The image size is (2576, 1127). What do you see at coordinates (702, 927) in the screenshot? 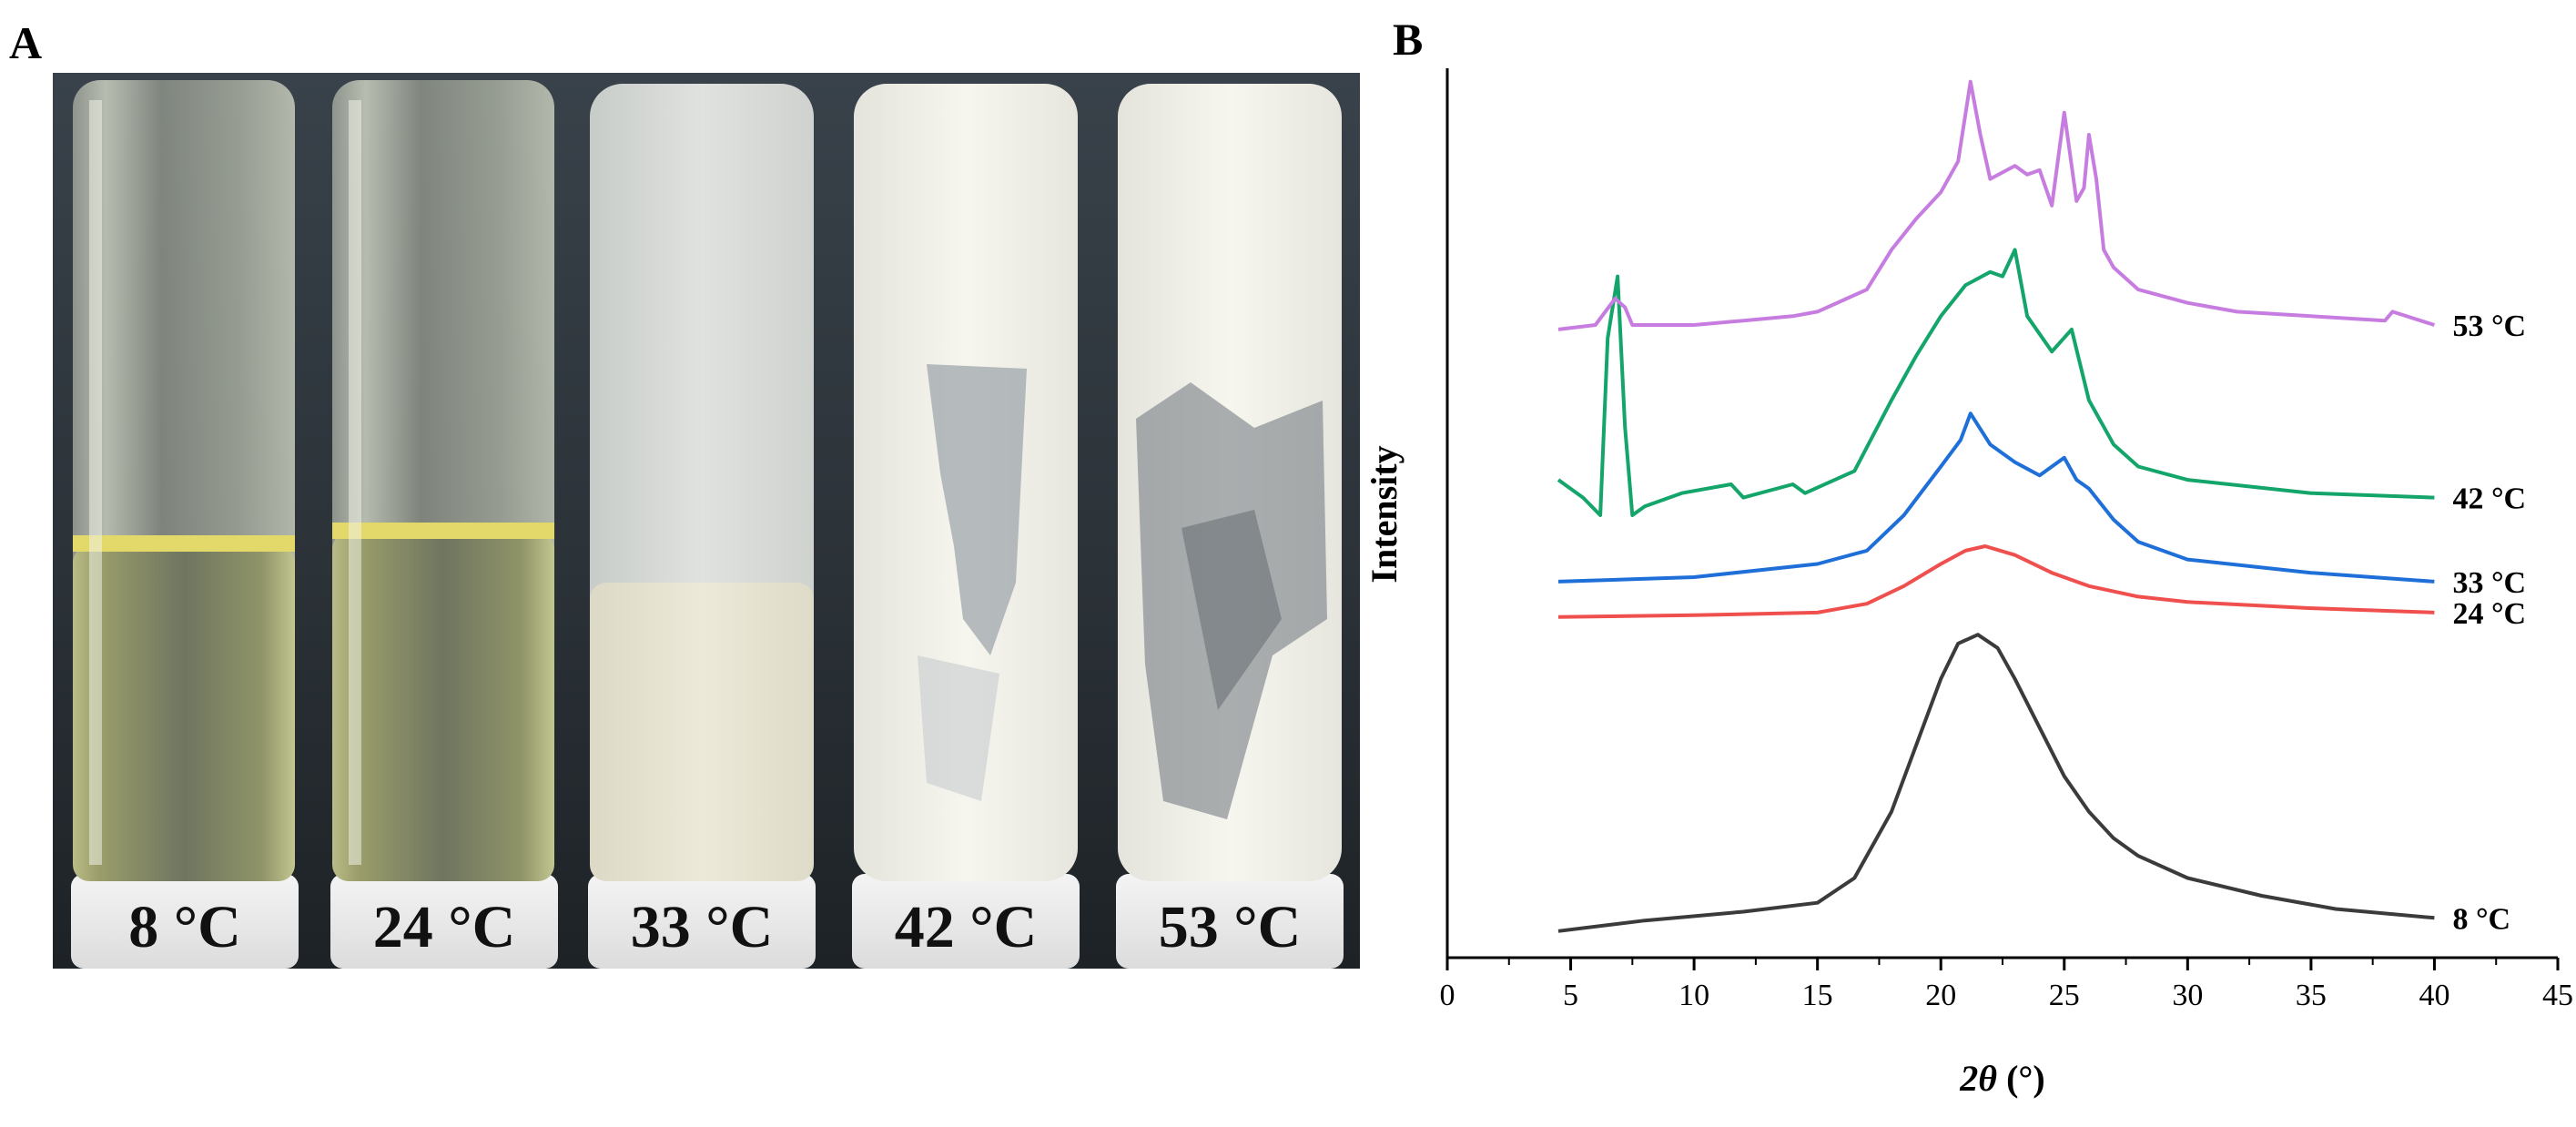
I see `vial-label-33c: 33 °C` at bounding box center [702, 927].